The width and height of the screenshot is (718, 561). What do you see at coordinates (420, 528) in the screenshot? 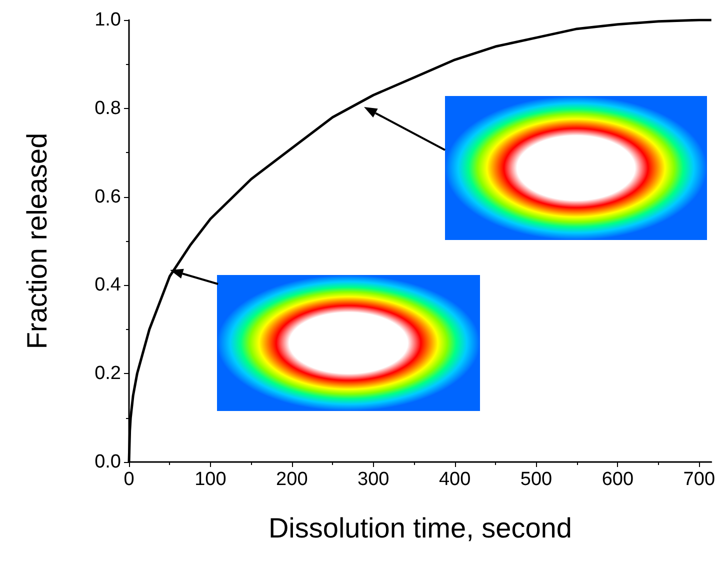
I see `x-axis-title: Dissolution time, second` at bounding box center [420, 528].